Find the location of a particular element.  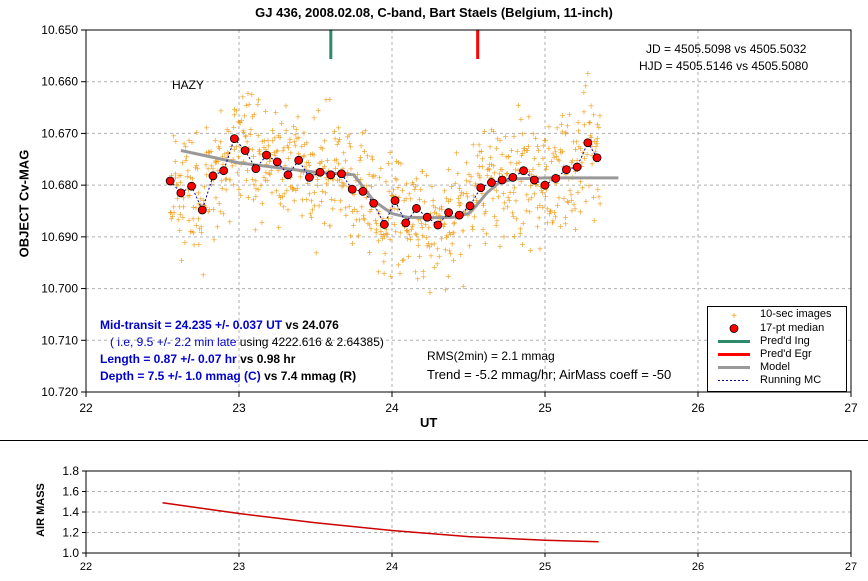

legend-label-running: Running MC is located at coordinates (791, 380).